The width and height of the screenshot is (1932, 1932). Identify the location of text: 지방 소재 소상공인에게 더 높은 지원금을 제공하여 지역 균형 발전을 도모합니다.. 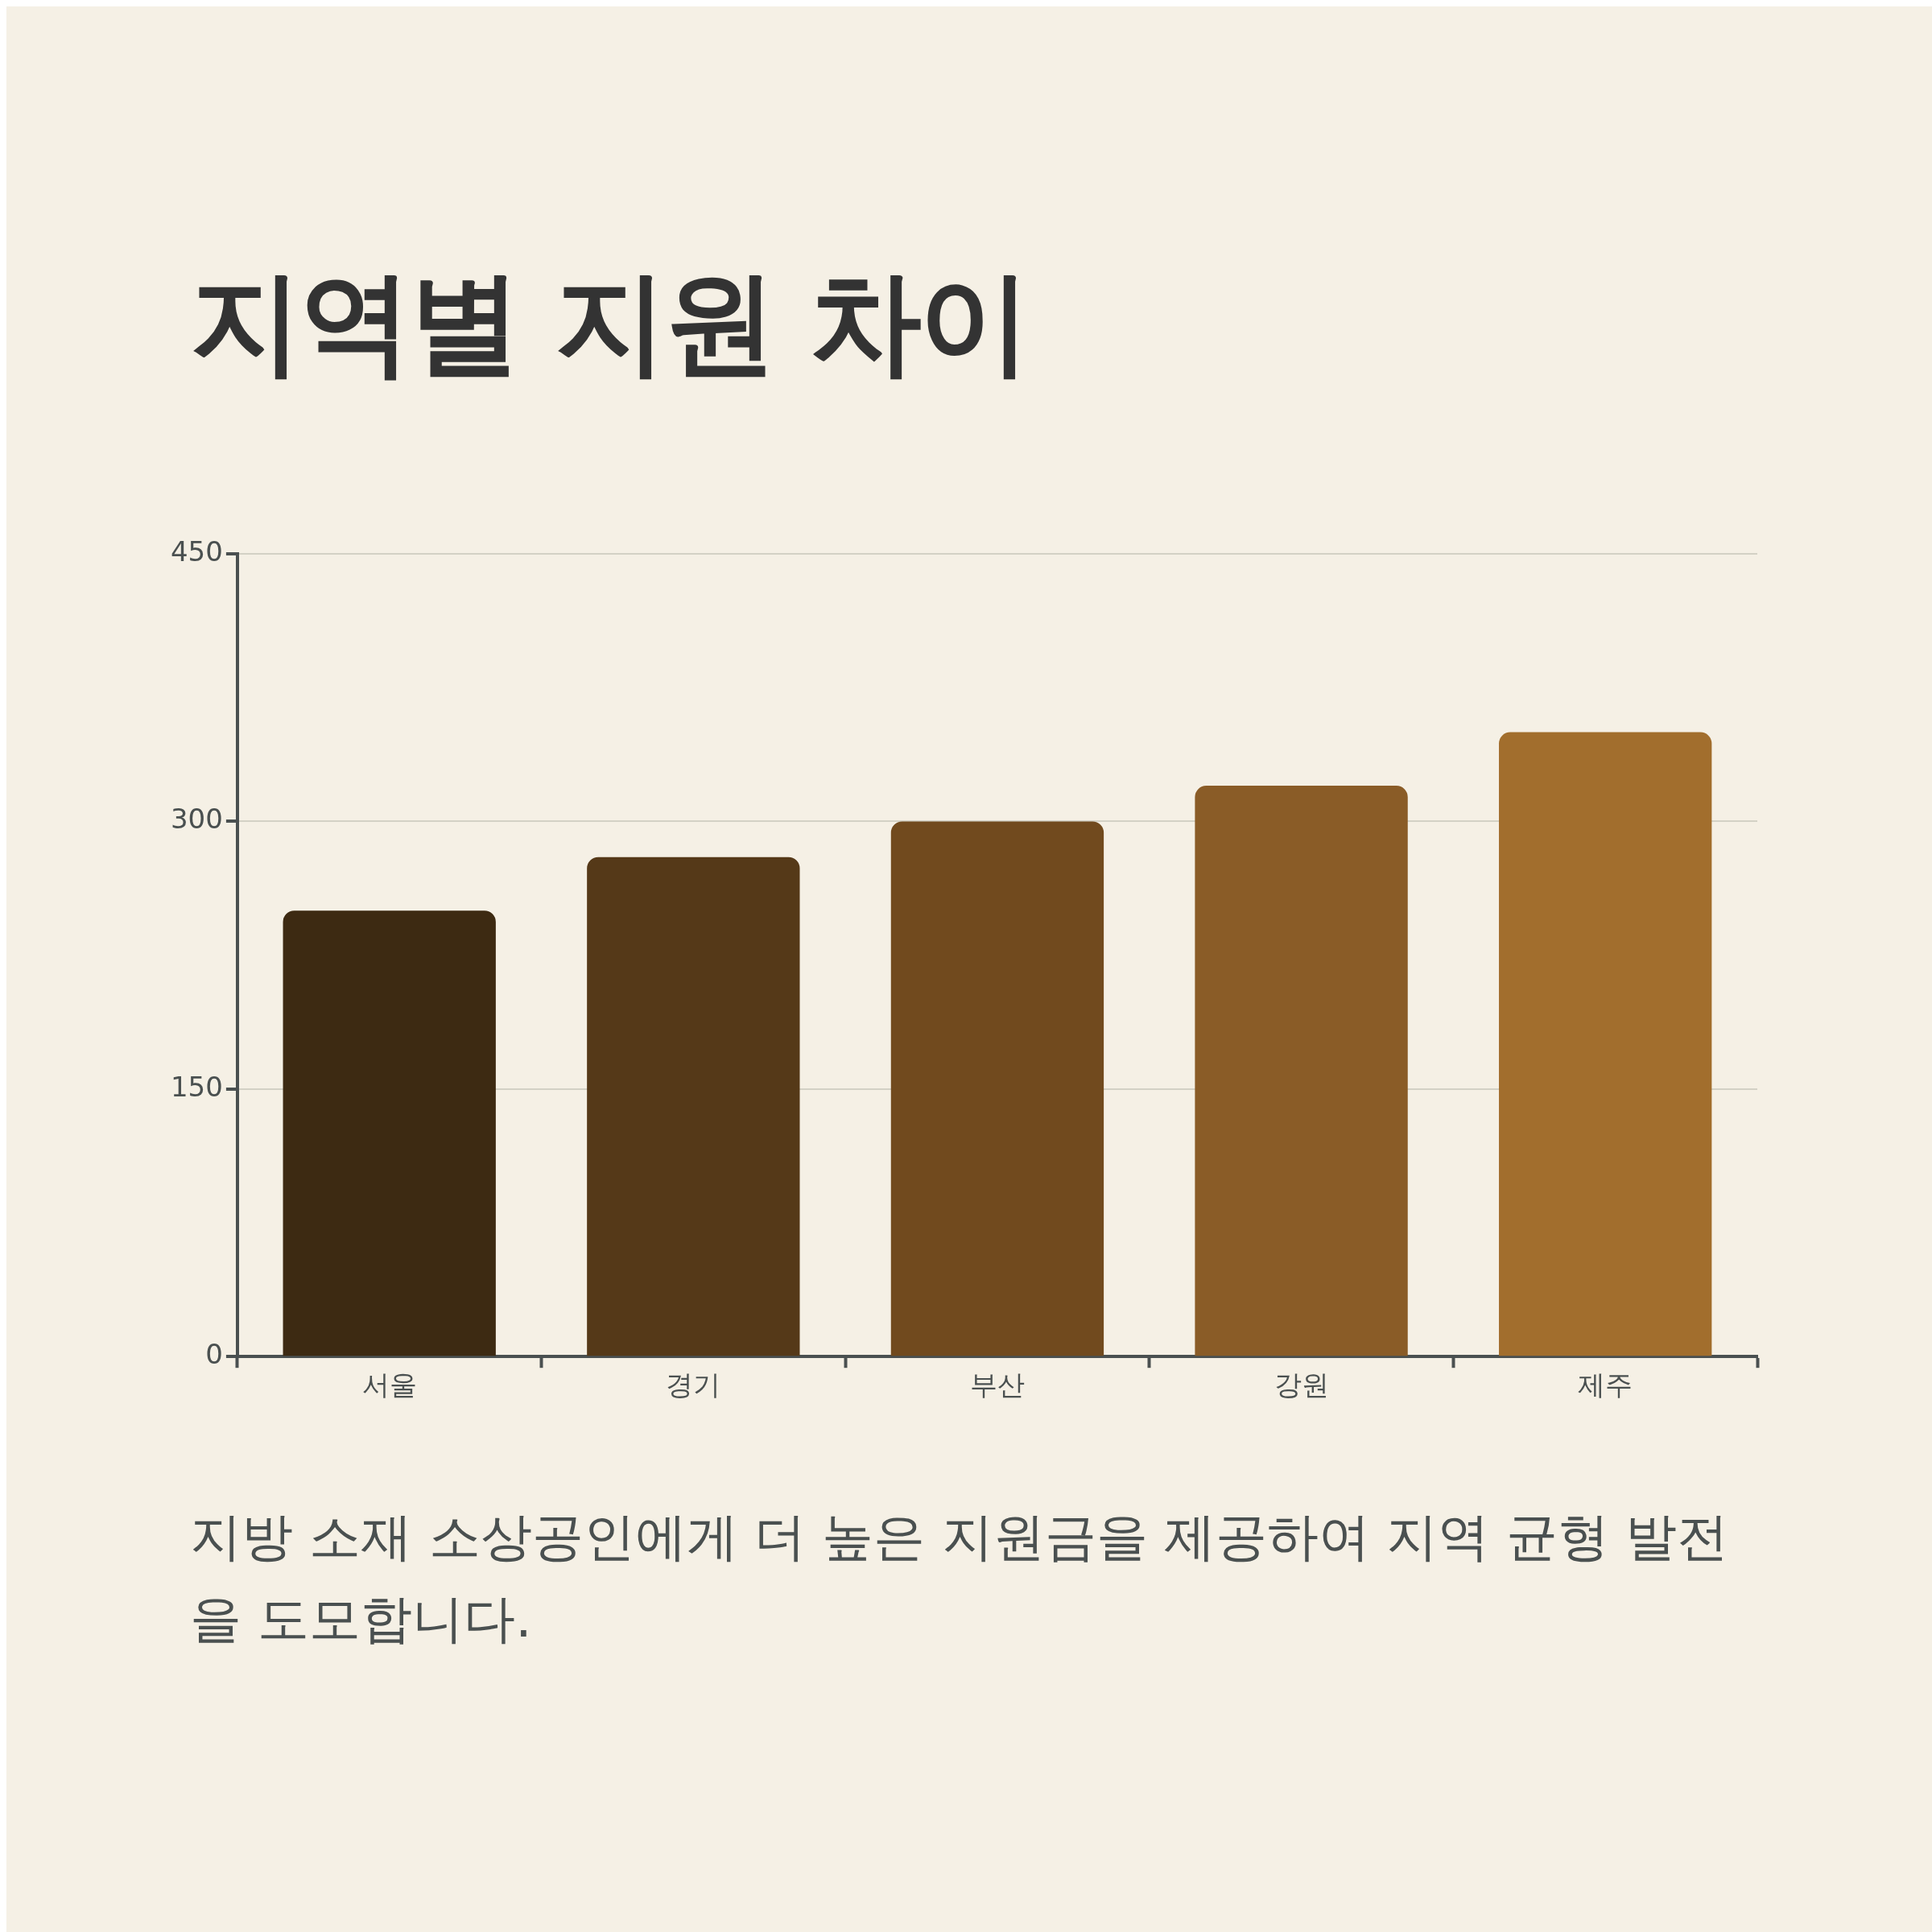
(960, 1578).